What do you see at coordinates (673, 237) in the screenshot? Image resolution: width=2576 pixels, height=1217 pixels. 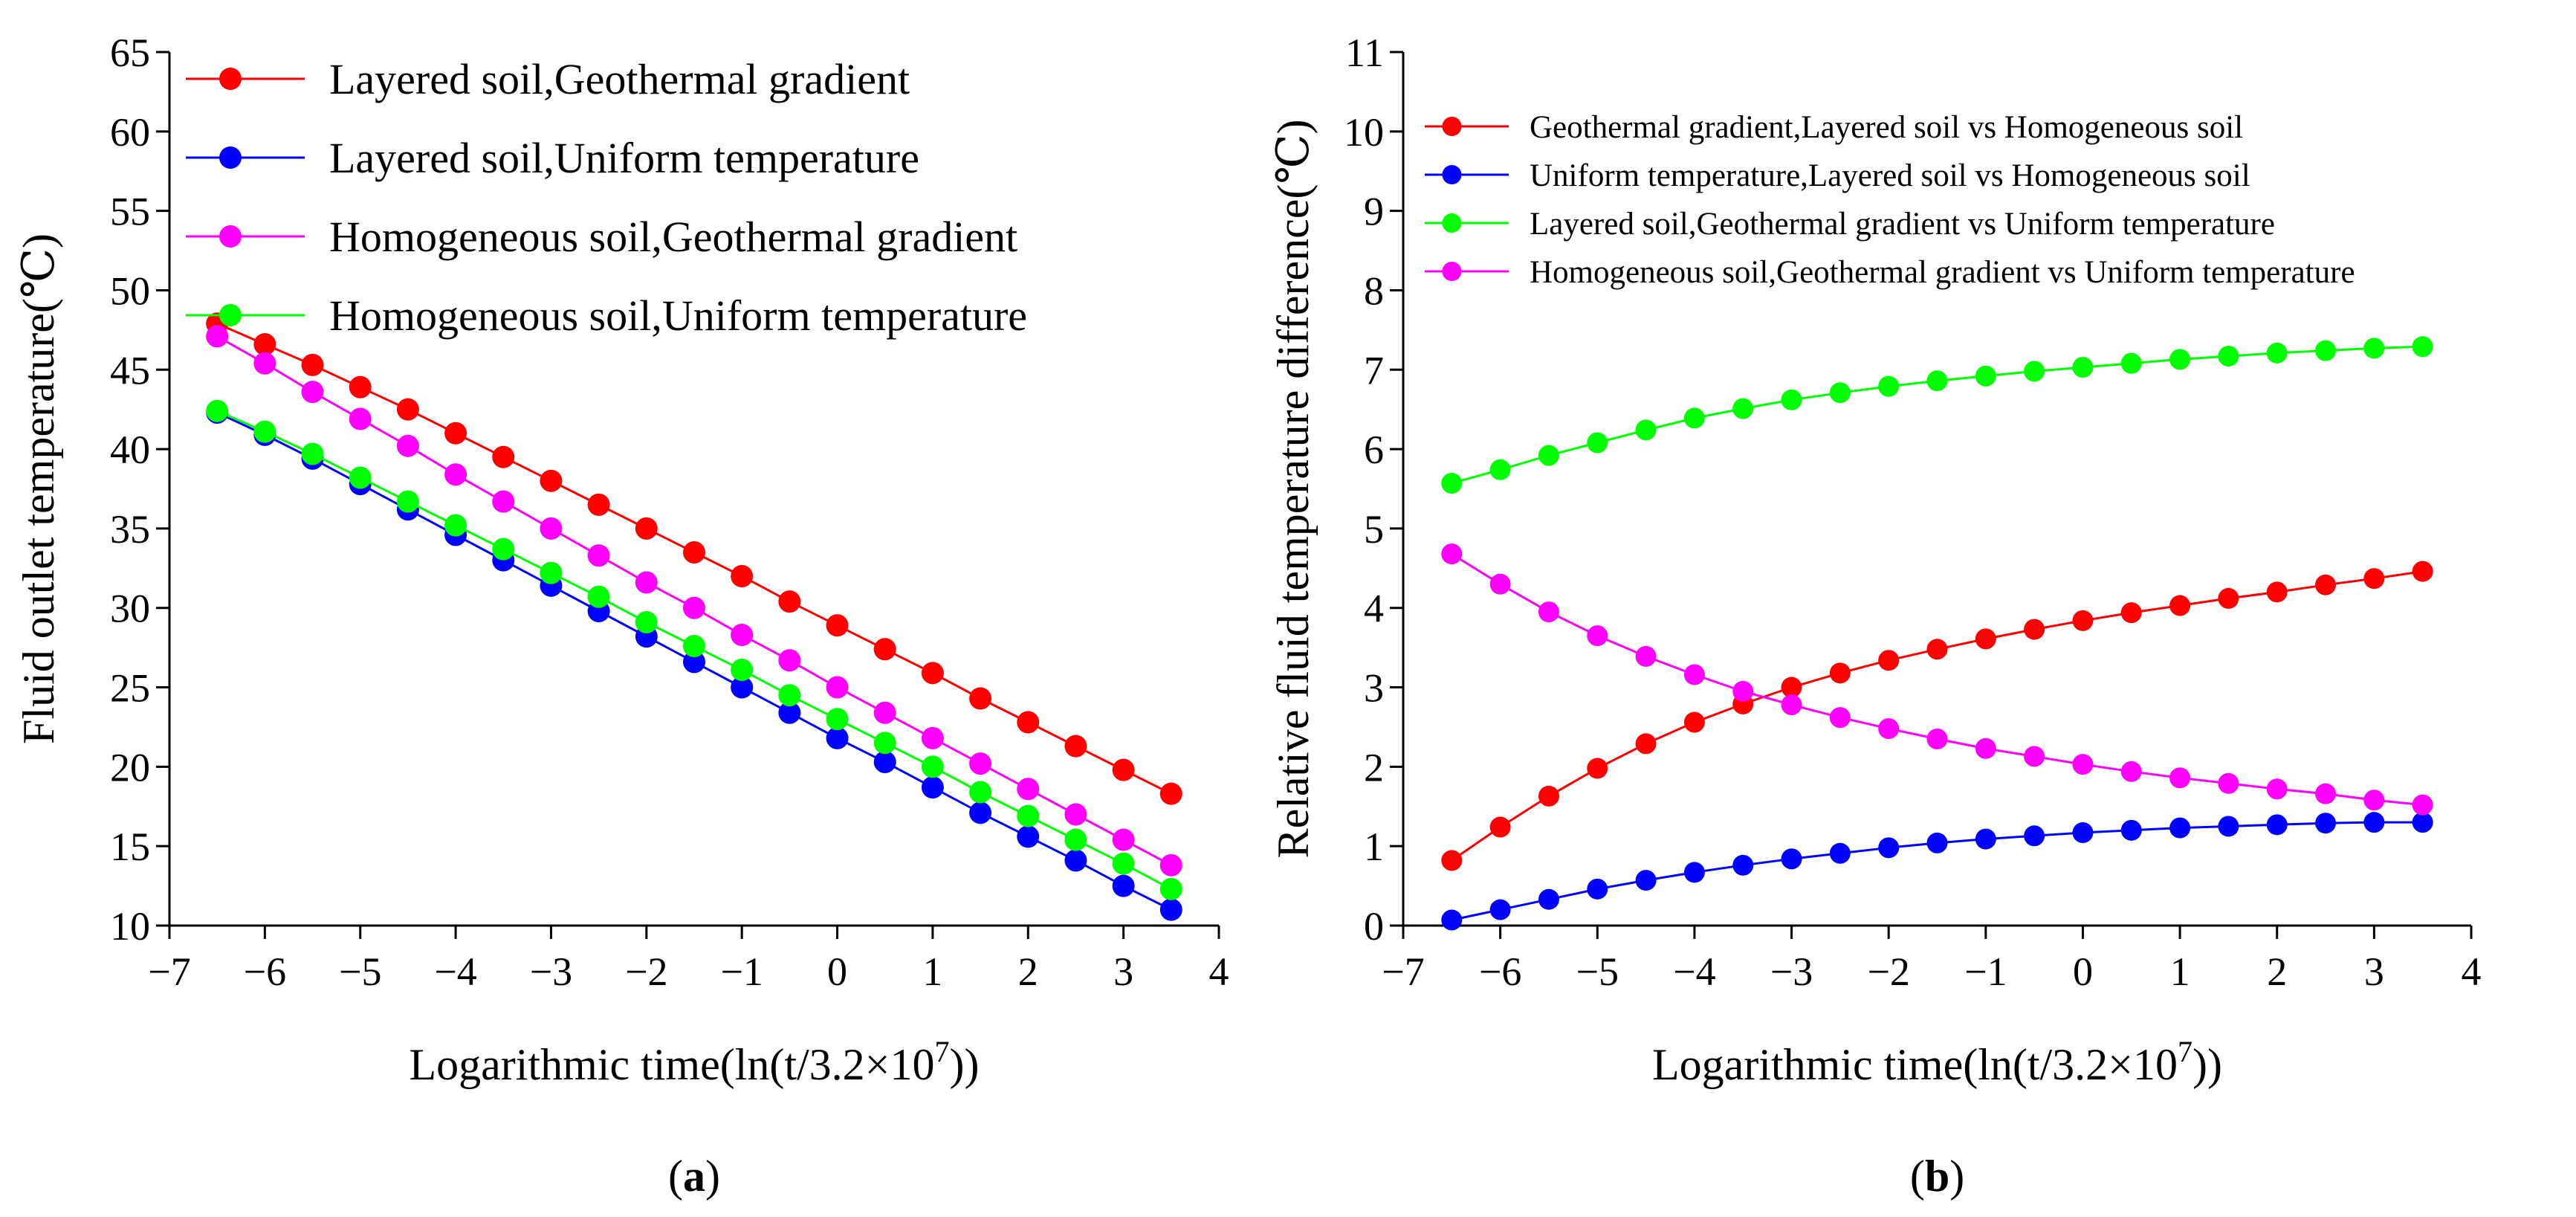 I see `legend-label: Homogeneous soil,Geothermal gradient` at bounding box center [673, 237].